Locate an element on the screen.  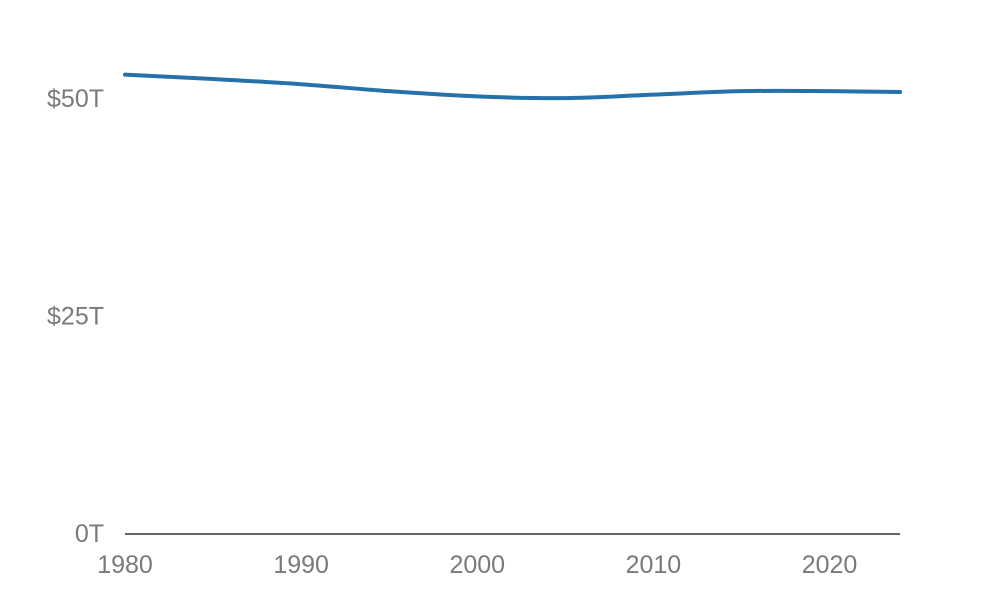
y-tick-label: 0T is located at coordinates (89, 534).